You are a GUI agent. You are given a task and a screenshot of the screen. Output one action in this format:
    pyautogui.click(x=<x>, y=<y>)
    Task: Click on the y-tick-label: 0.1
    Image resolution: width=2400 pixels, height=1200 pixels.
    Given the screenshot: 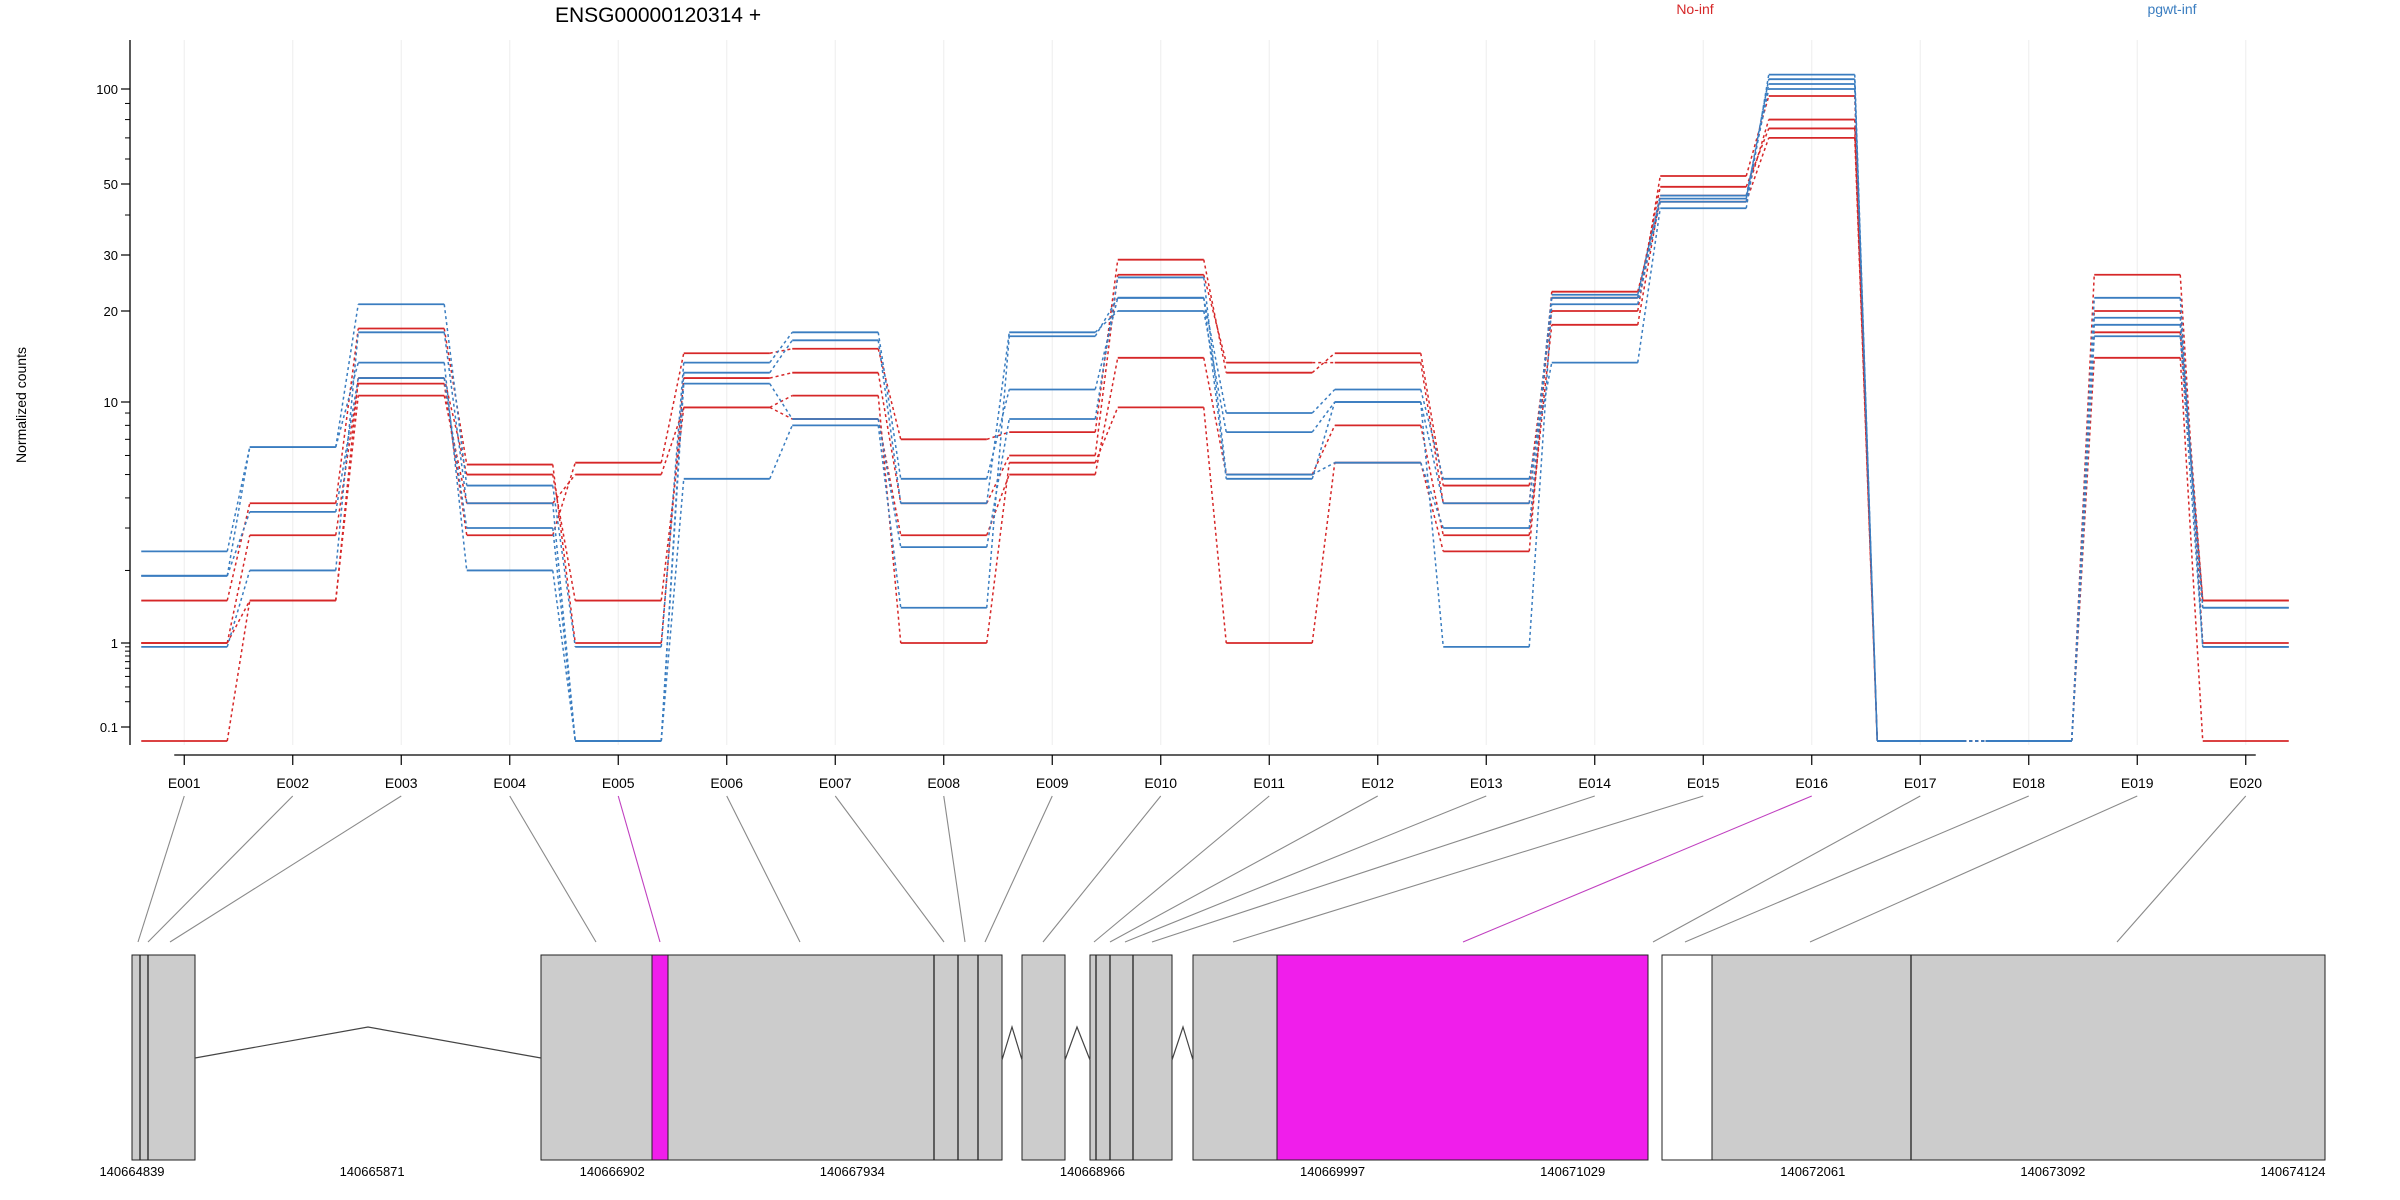 What is the action you would take?
    pyautogui.click(x=109, y=727)
    